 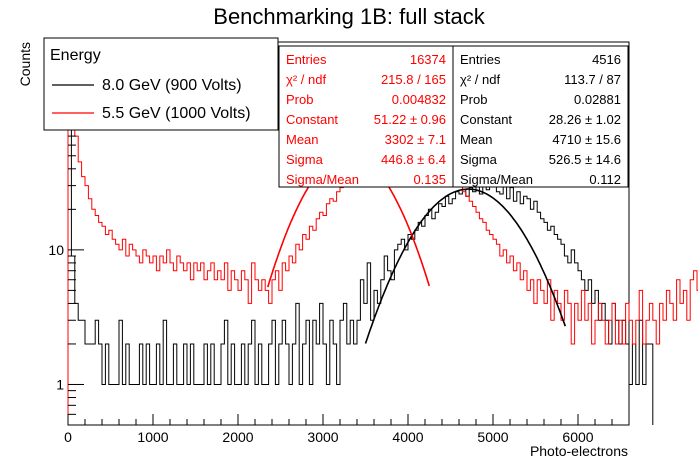 What do you see at coordinates (586, 139) in the screenshot?
I see `stat-value: 4710 ± 15.6` at bounding box center [586, 139].